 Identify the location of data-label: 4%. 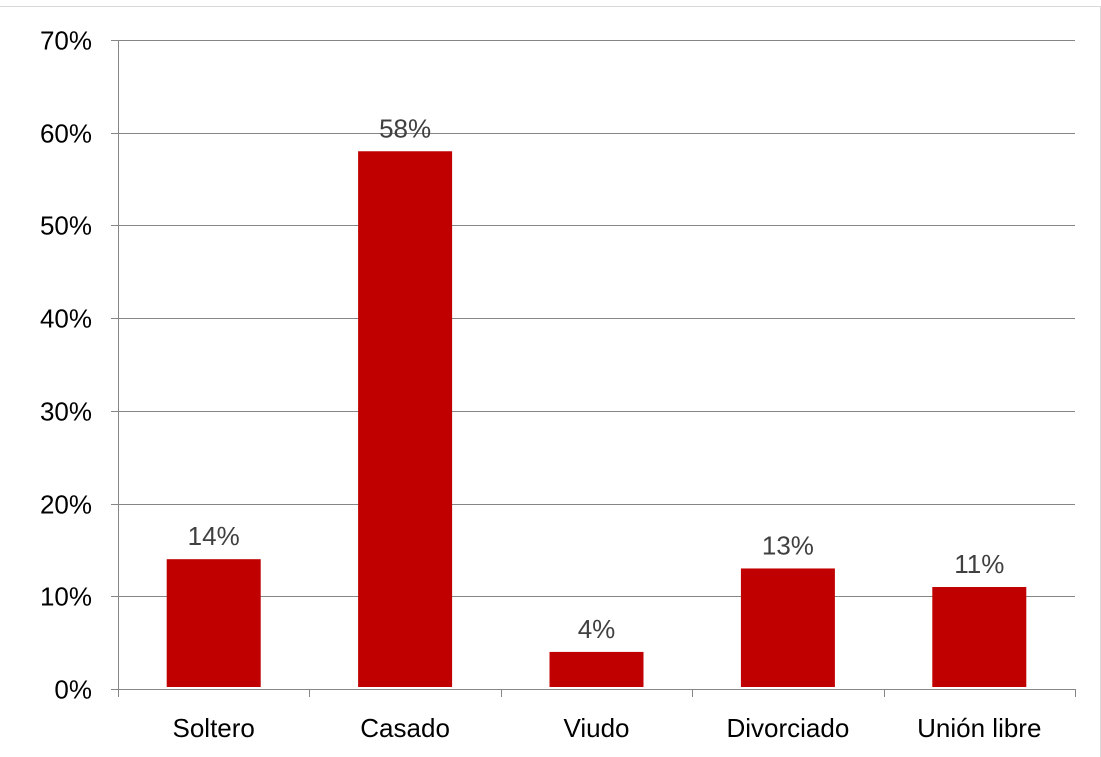
(597, 629).